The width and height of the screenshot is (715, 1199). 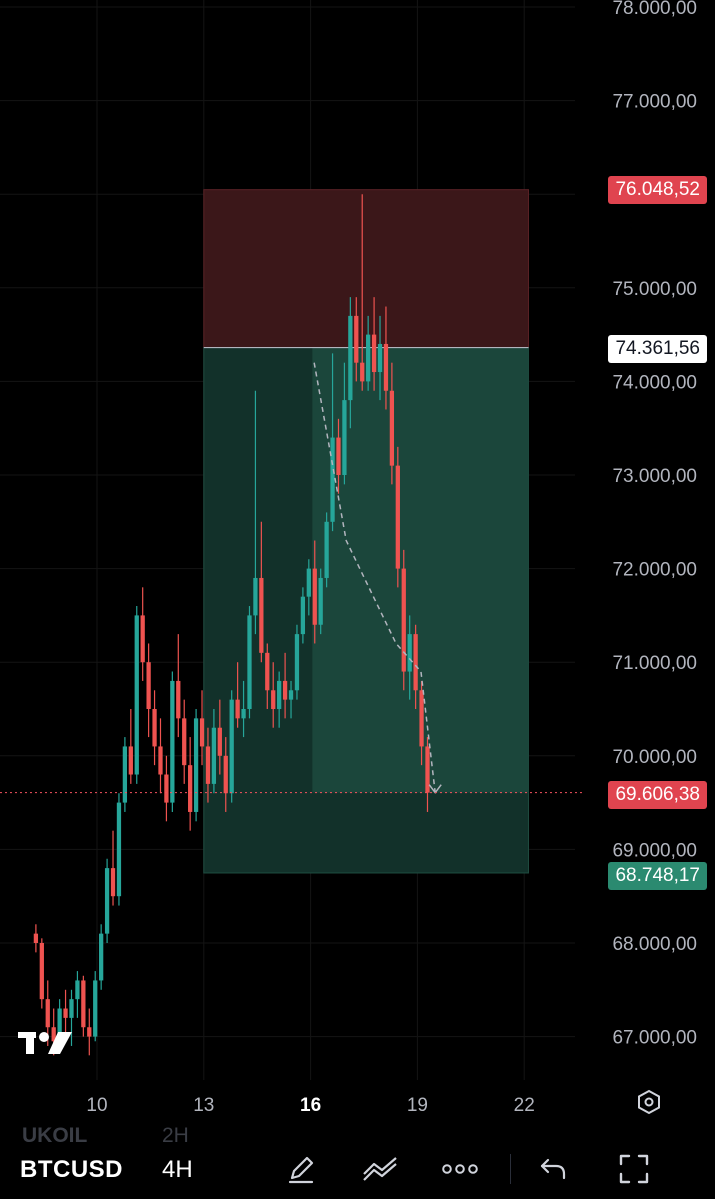 I want to click on toolbar-divider, so click(x=510, y=1169).